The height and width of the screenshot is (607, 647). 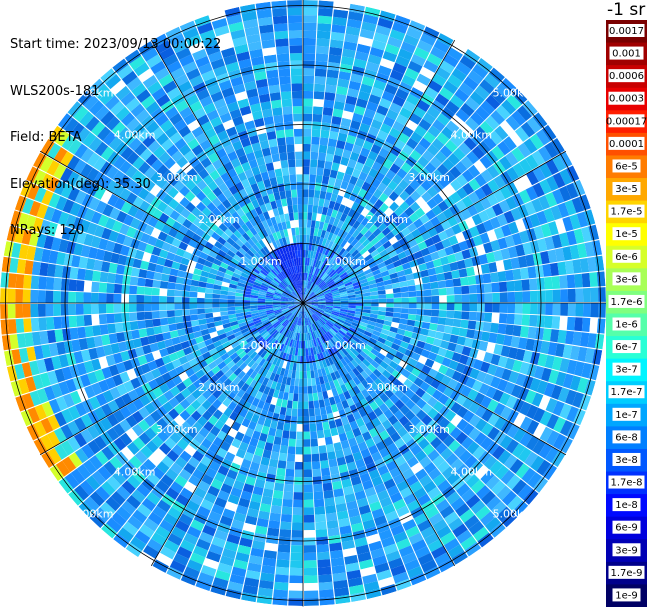 I want to click on start-time: Start time: 2023/09/13 00:00:22, so click(x=116, y=44).